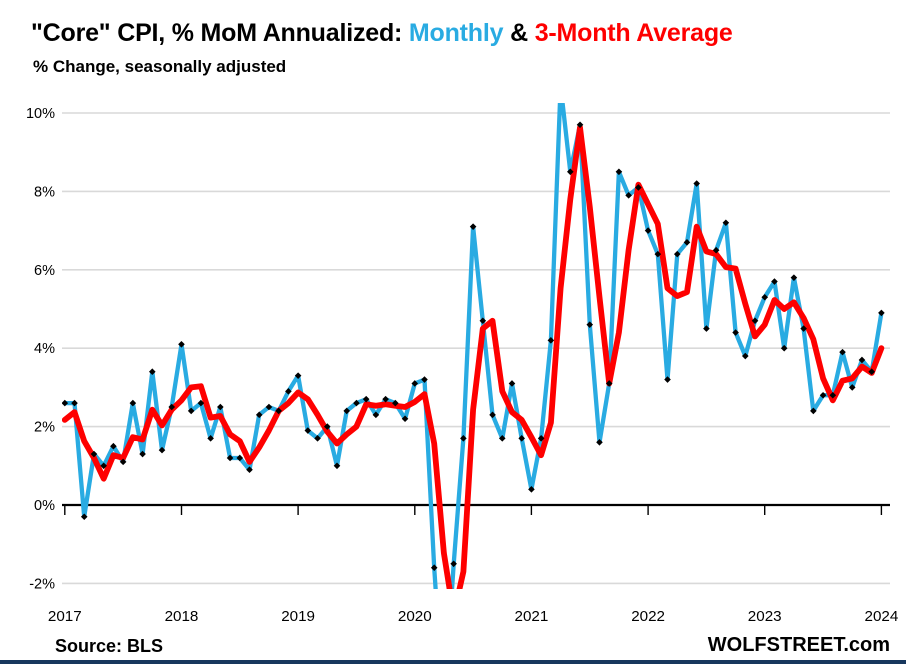  Describe the element at coordinates (765, 616) in the screenshot. I see `x-axis-label: 2023` at that location.